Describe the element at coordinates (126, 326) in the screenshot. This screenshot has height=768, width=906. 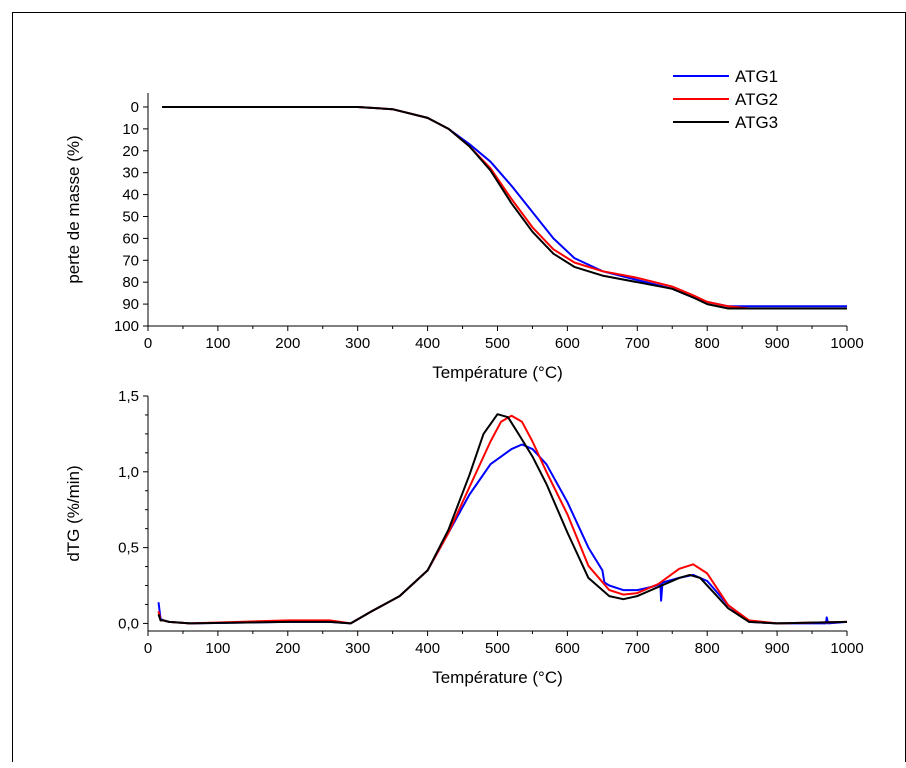
I see `y-tick-label: 100` at that location.